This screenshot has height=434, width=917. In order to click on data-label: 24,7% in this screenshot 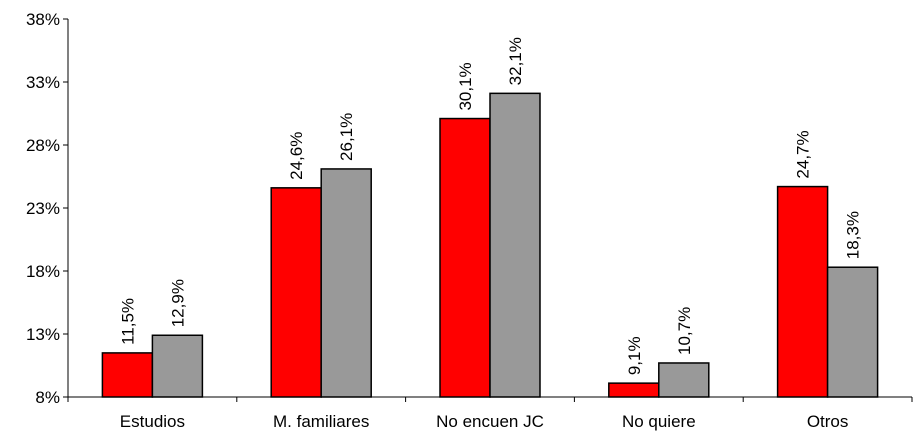, I will do `click(803, 154)`.